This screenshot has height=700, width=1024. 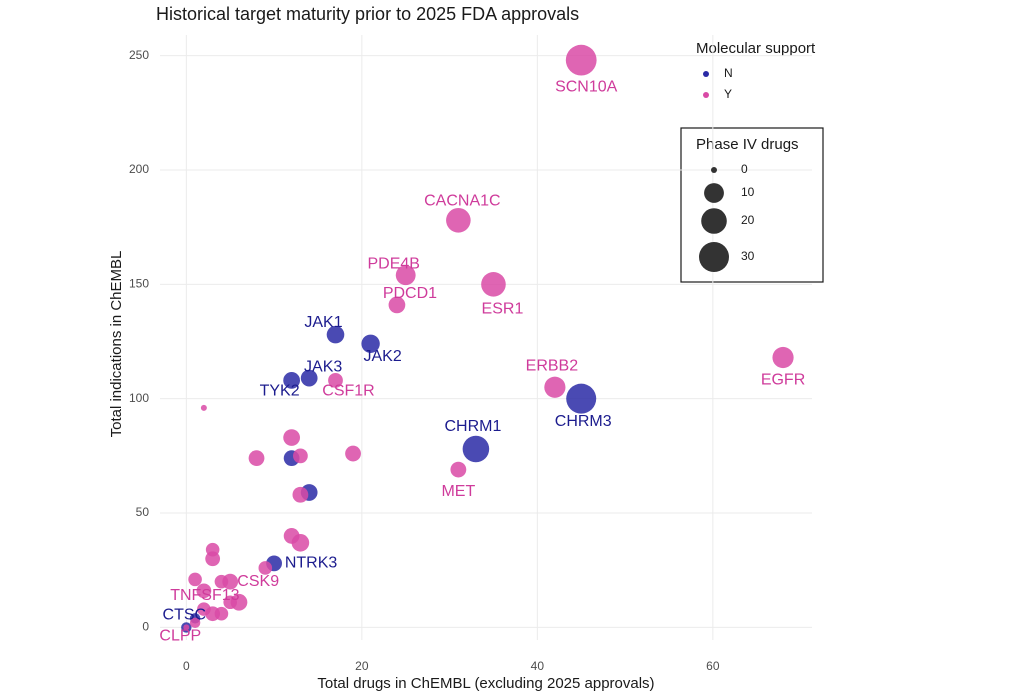 What do you see at coordinates (143, 512) in the screenshot?
I see `y-tick-label: 50` at bounding box center [143, 512].